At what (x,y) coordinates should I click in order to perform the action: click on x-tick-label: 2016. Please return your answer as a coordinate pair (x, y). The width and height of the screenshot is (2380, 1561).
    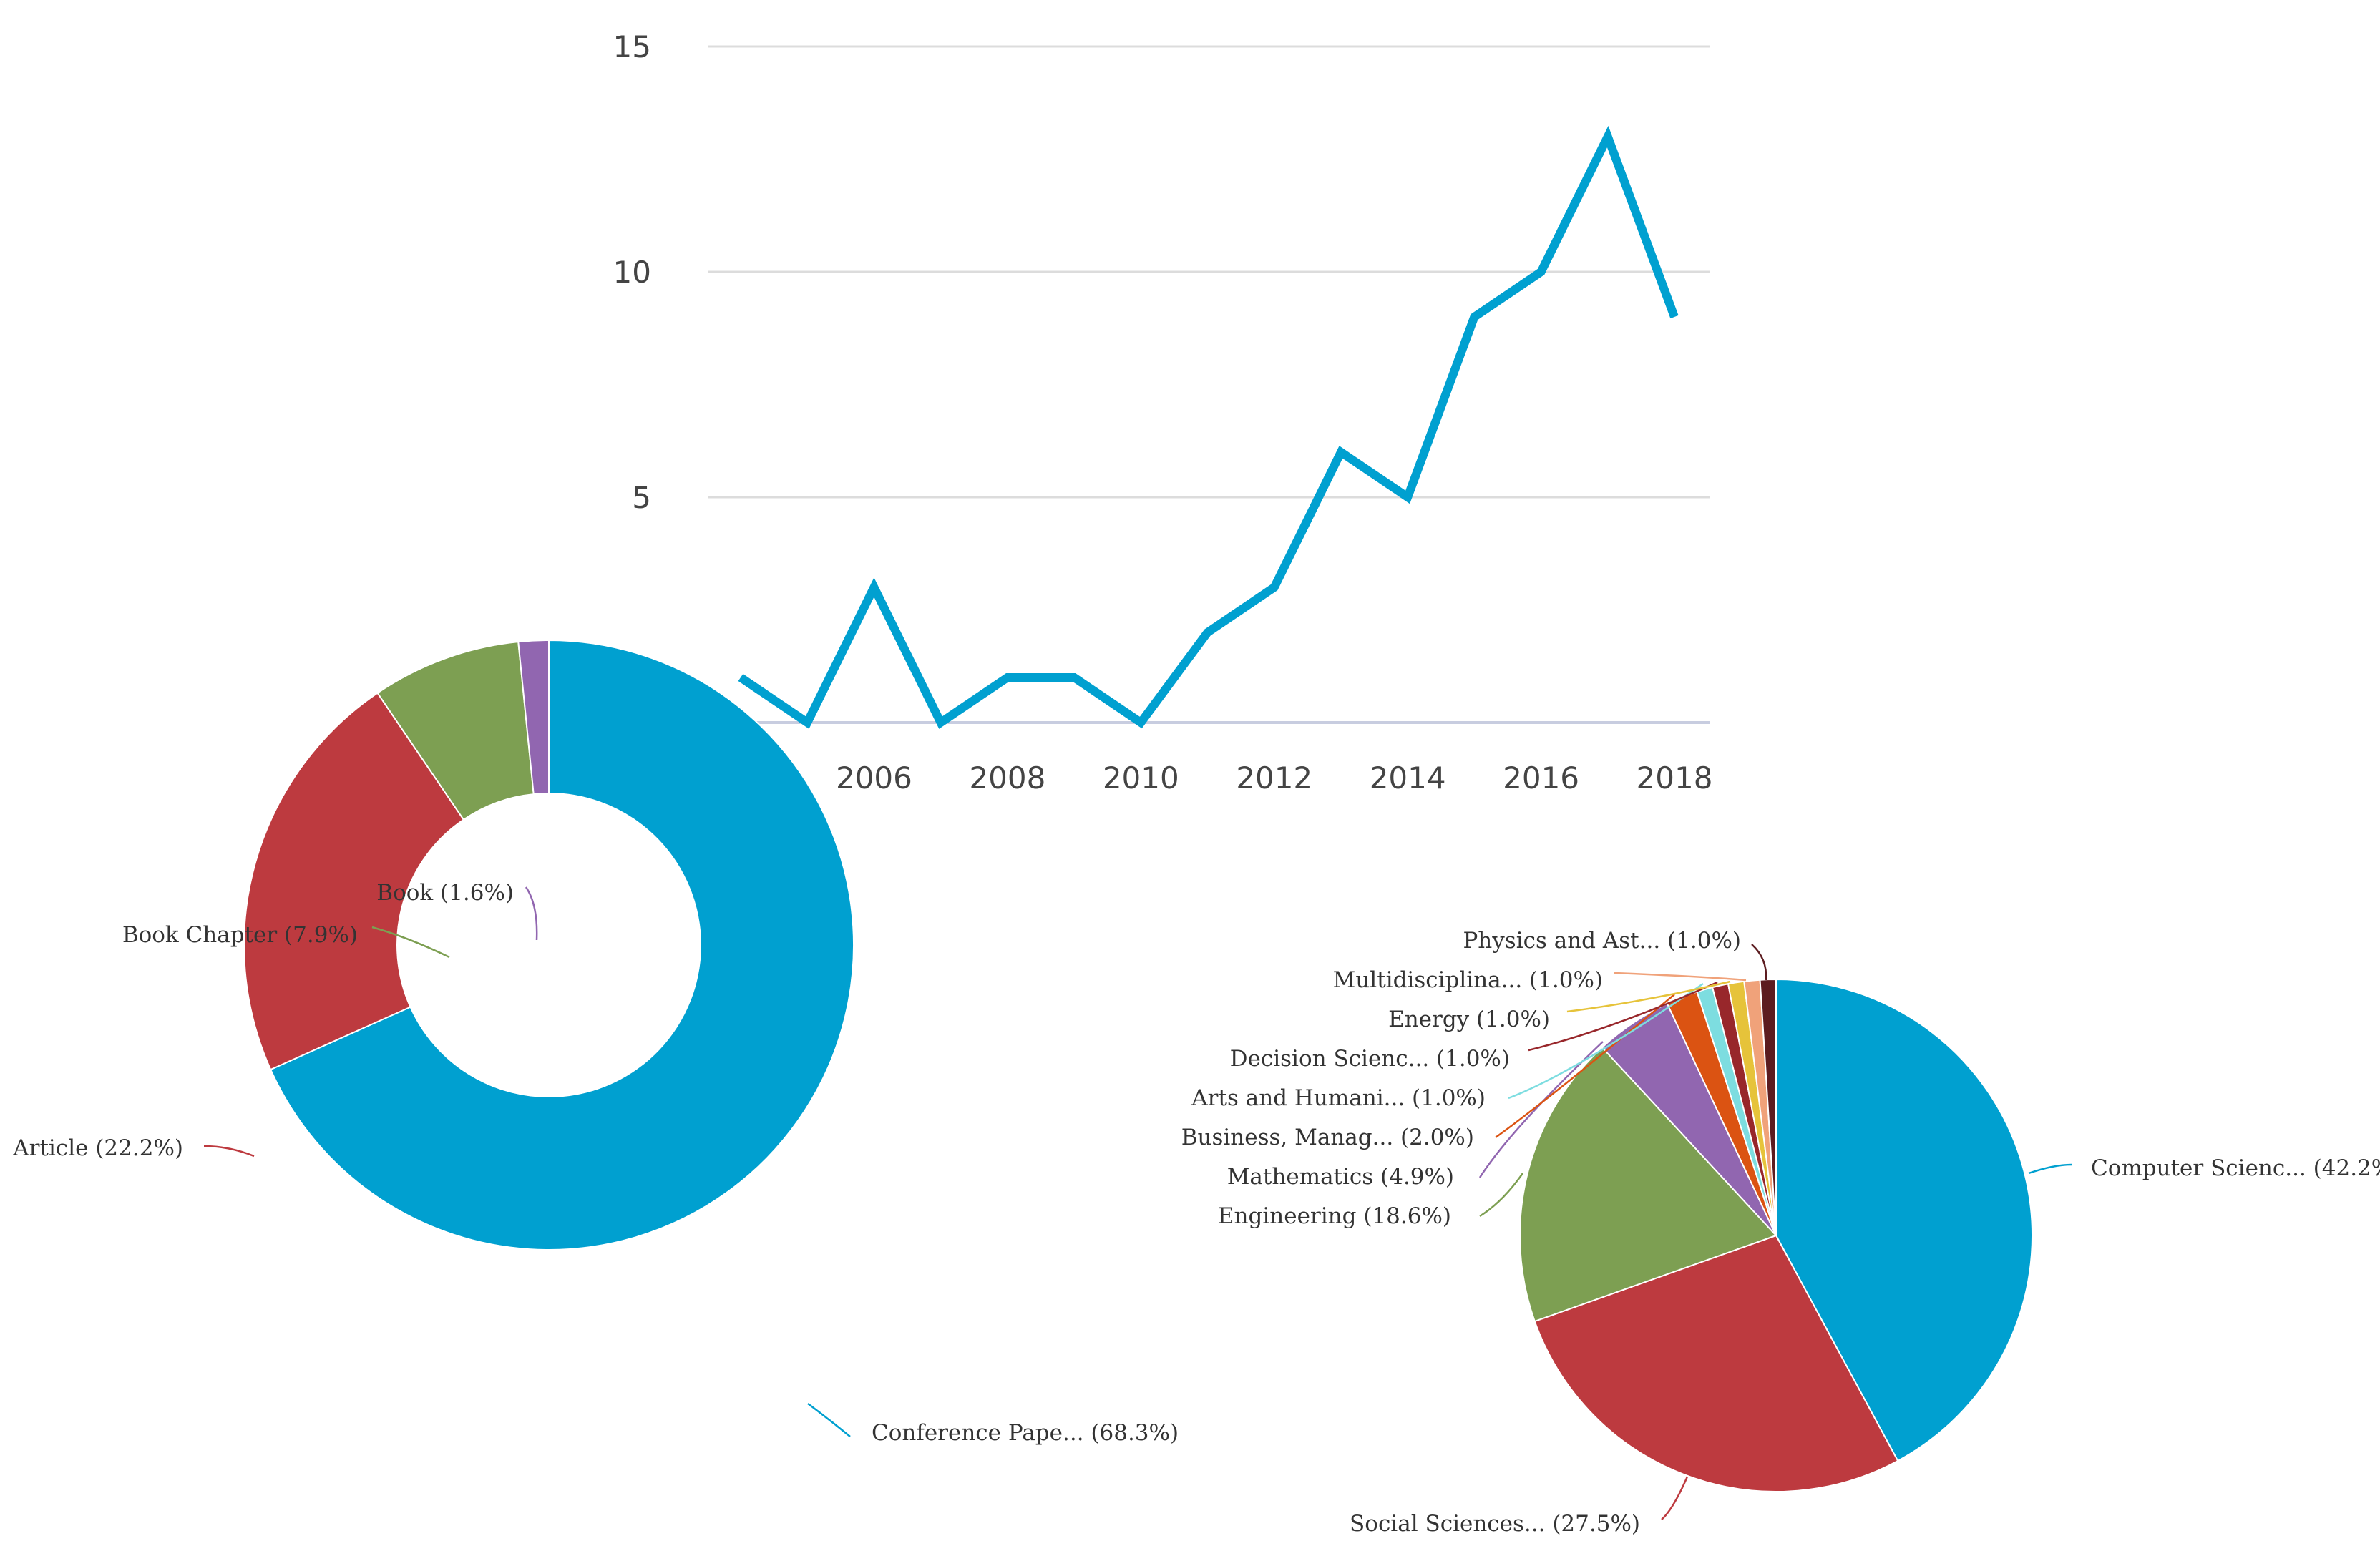
    Looking at the image, I should click on (1541, 778).